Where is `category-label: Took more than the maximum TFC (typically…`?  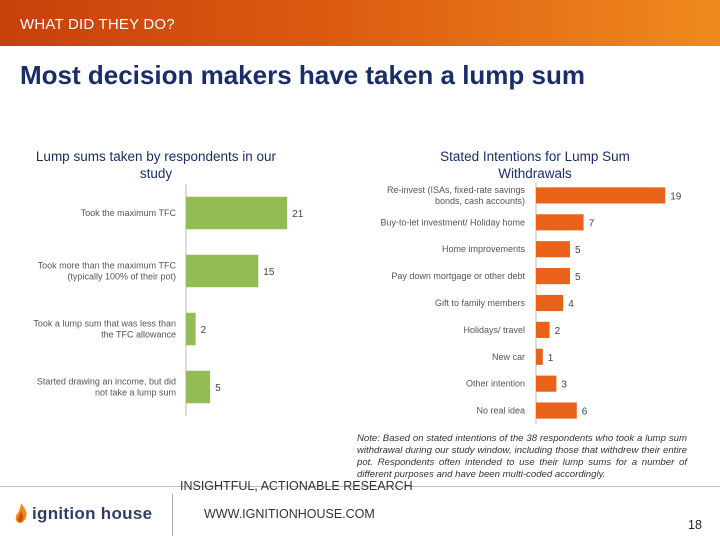 category-label: Took more than the maximum TFC (typically… is located at coordinates (107, 271).